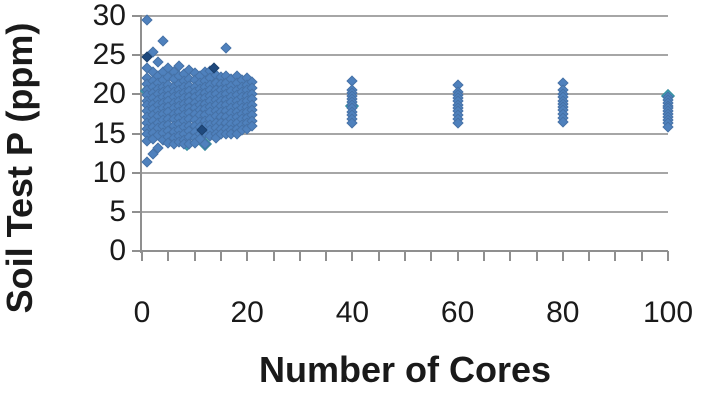  I want to click on y-tick-label: 20, so click(109, 94).